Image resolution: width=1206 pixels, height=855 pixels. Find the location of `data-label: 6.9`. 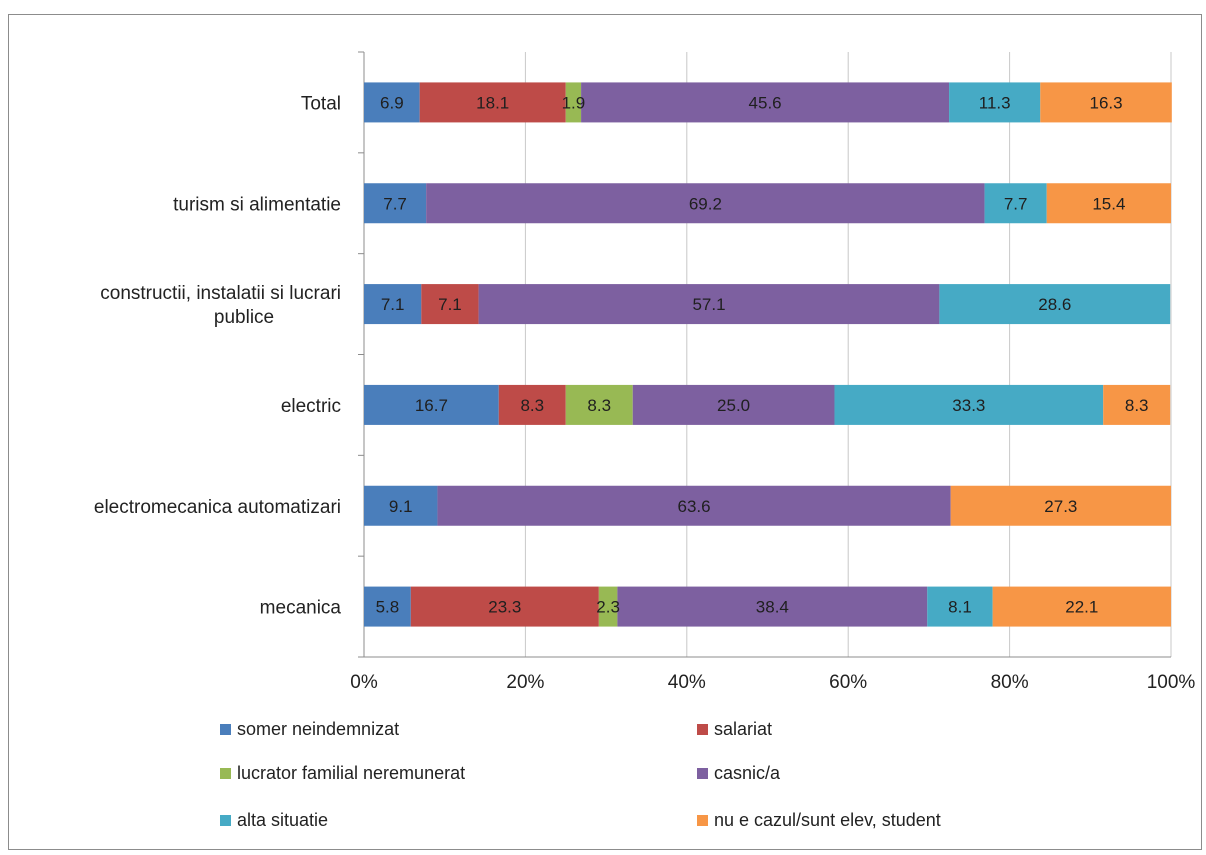

data-label: 6.9 is located at coordinates (392, 102).